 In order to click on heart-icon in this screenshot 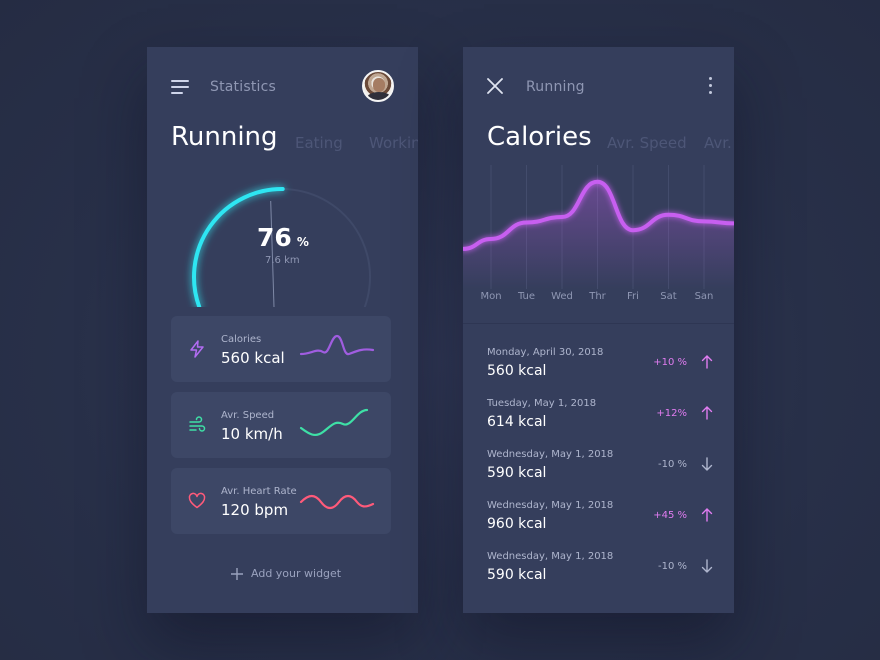, I will do `click(197, 500)`.